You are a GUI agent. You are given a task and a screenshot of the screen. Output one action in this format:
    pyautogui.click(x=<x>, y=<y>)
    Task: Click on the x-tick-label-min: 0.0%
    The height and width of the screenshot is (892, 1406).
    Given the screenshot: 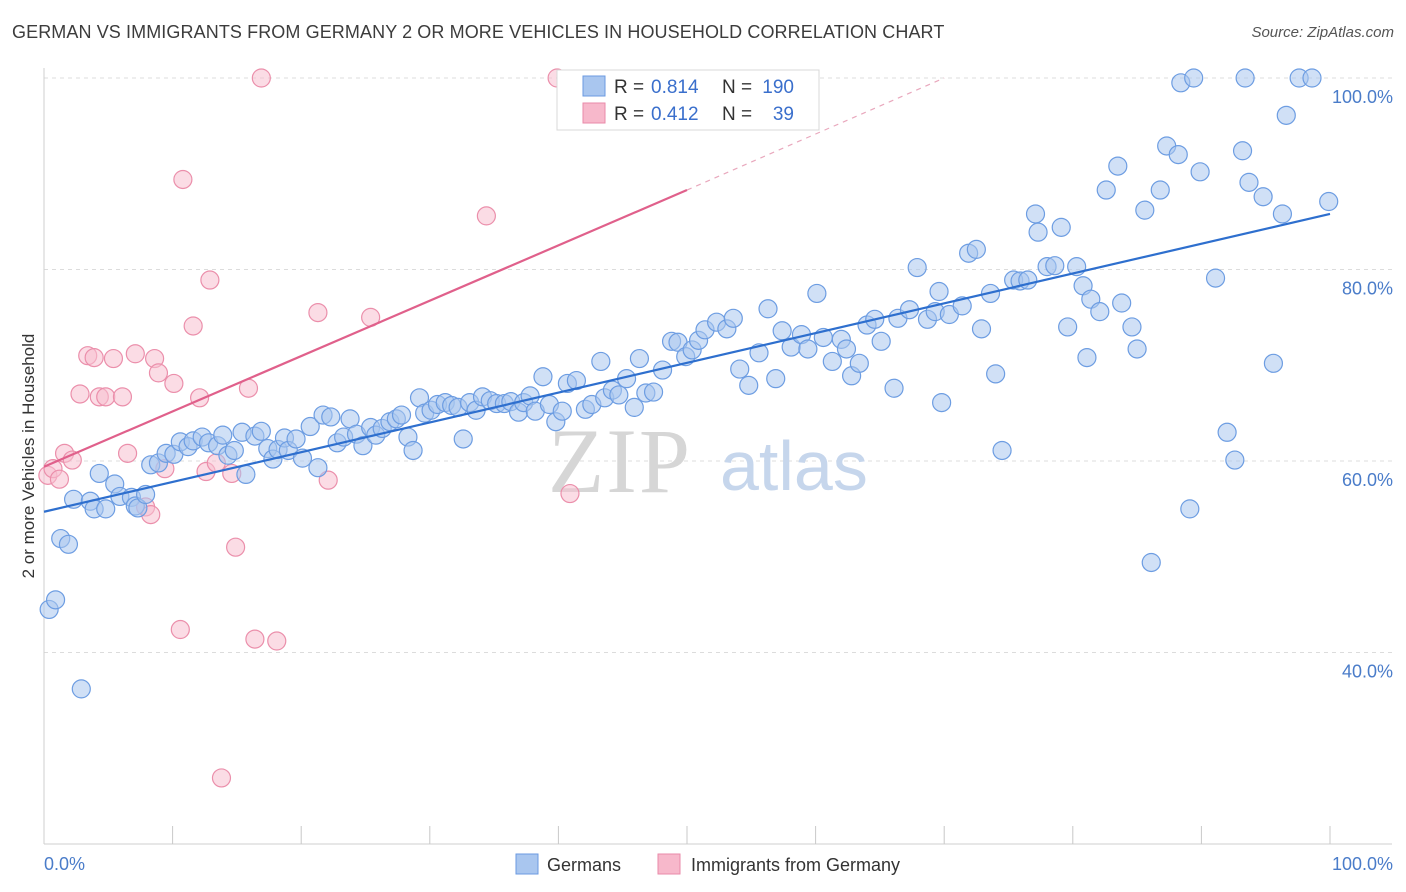 What is the action you would take?
    pyautogui.click(x=64, y=864)
    